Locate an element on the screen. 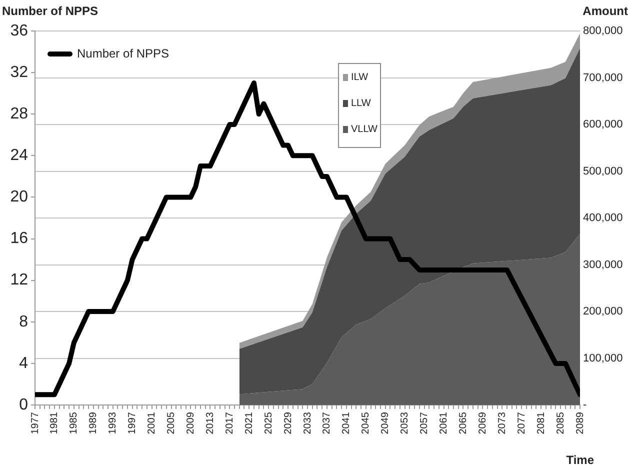  y-tick-label: 16 is located at coordinates (19, 239).